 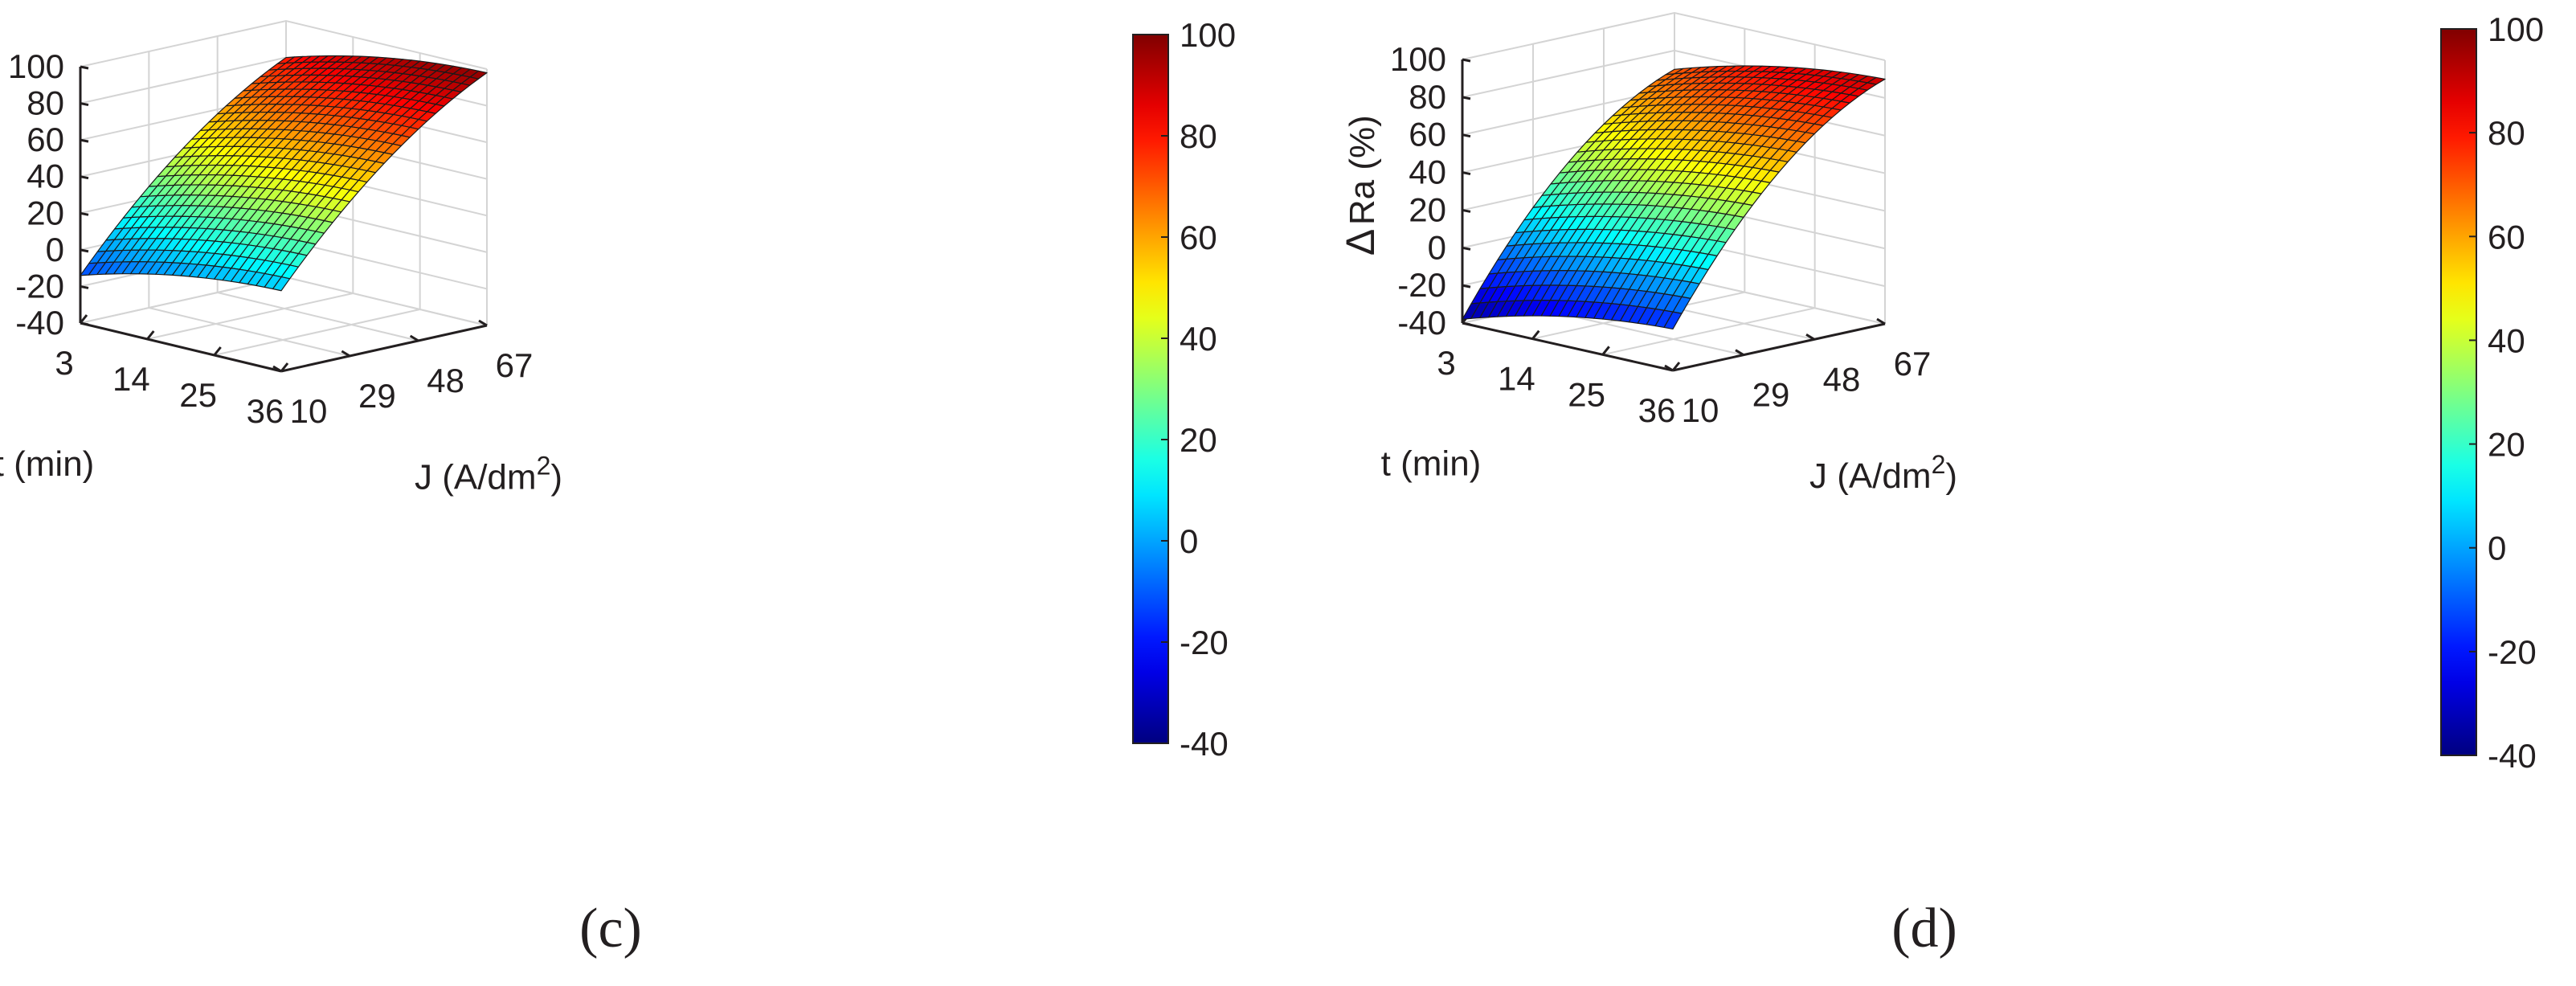 What do you see at coordinates (36, 66) in the screenshot?
I see `z-tick-label: 100` at bounding box center [36, 66].